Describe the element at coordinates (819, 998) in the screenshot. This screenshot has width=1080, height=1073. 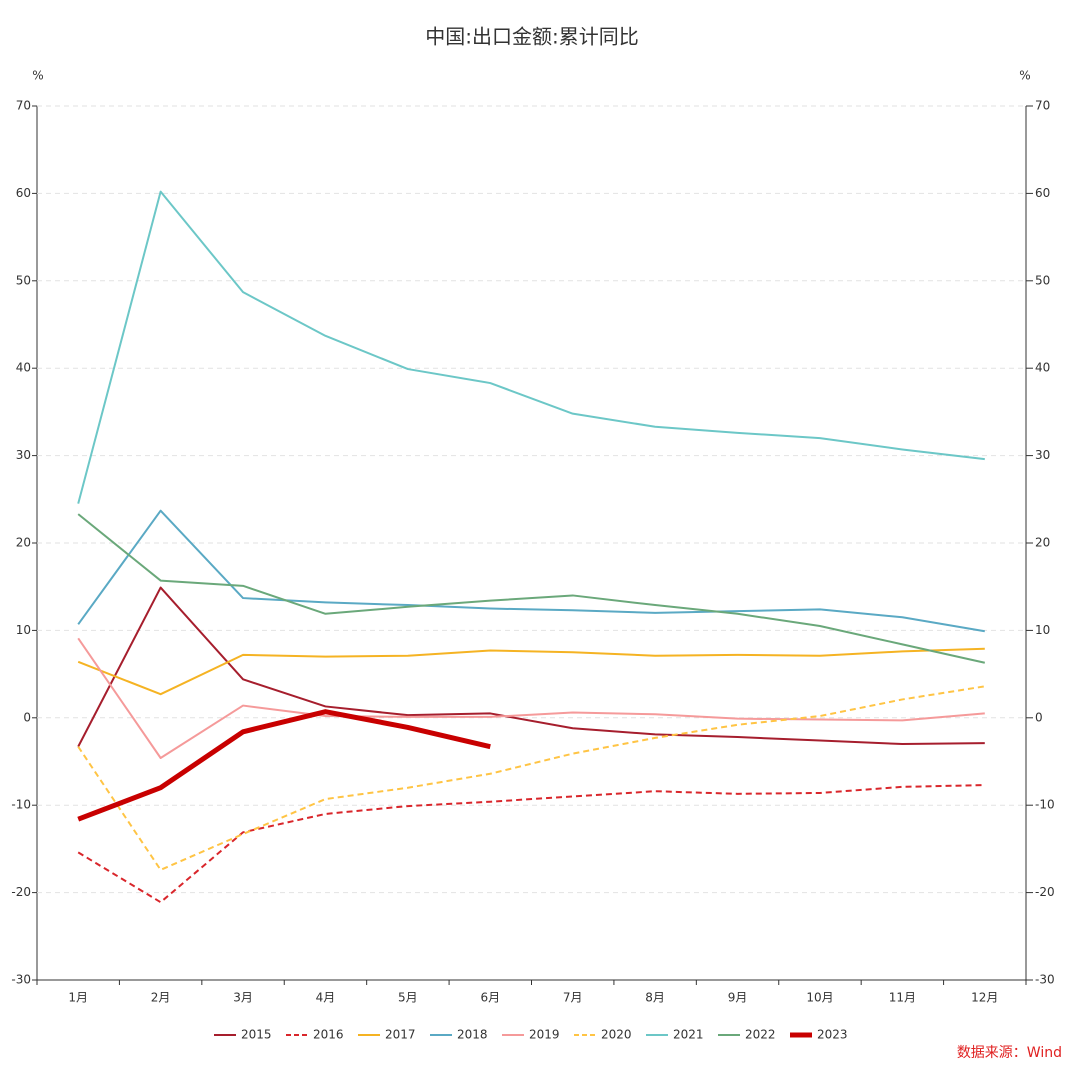
I see `x-tick-label: 10月` at that location.